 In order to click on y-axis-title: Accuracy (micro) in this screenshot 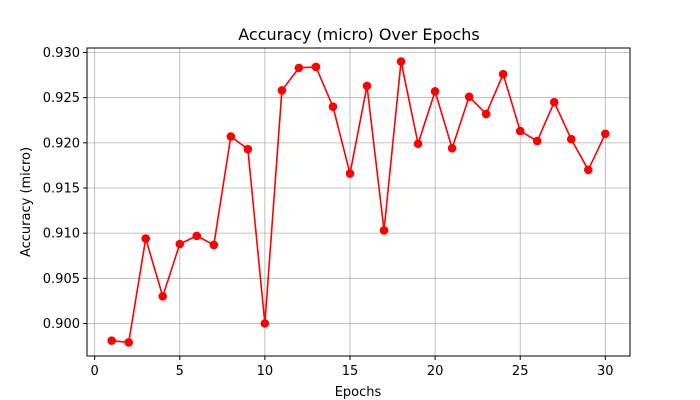, I will do `click(26, 202)`.